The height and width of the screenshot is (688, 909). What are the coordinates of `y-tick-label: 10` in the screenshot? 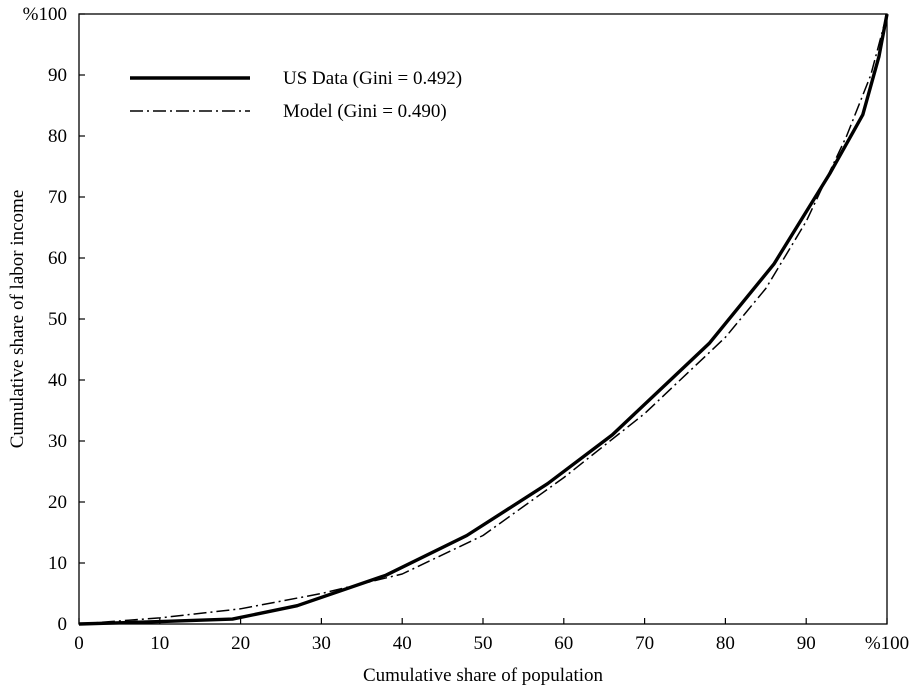 It's located at (57, 563).